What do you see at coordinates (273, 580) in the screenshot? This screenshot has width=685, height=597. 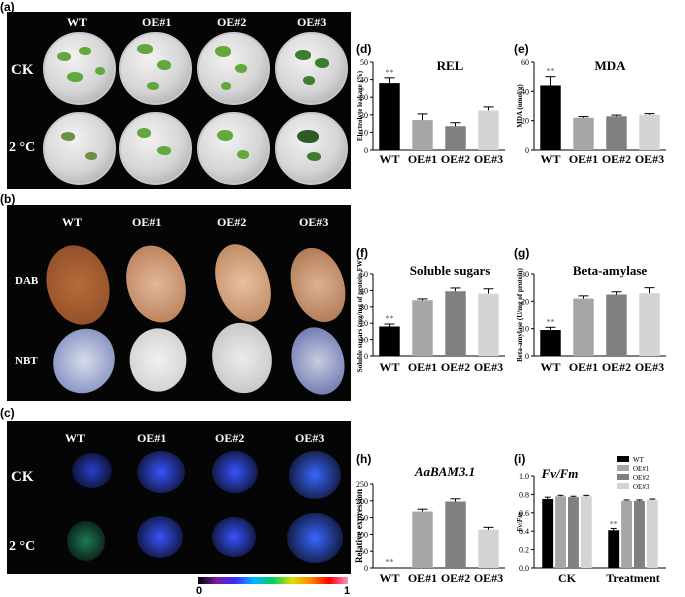 I see `fluorescence-color-scale` at bounding box center [273, 580].